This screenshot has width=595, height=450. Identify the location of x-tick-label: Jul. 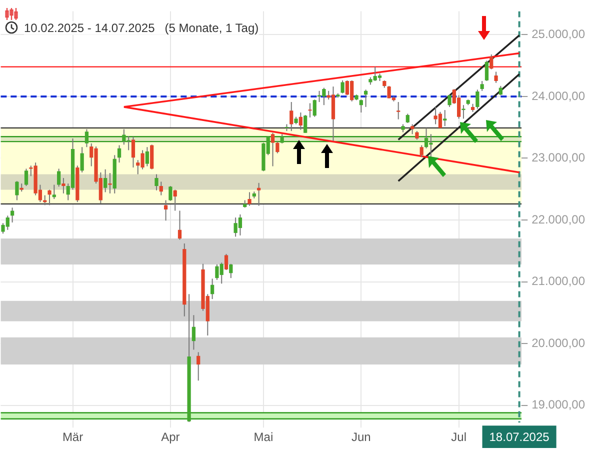
(458, 437).